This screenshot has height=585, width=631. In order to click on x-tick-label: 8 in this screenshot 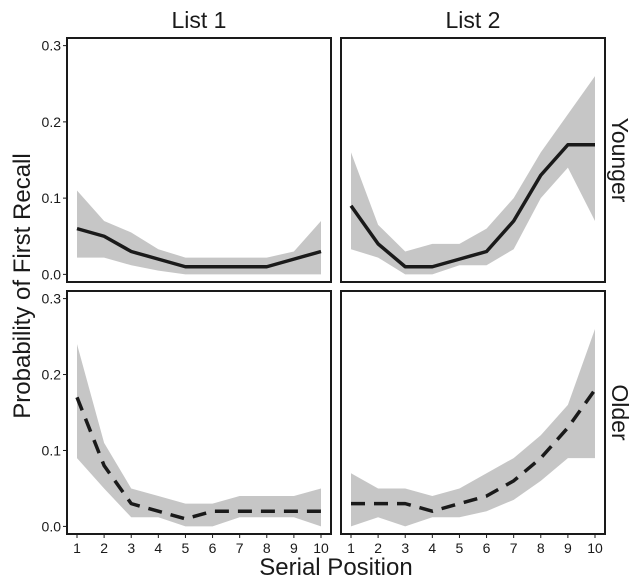, I will do `click(541, 548)`.